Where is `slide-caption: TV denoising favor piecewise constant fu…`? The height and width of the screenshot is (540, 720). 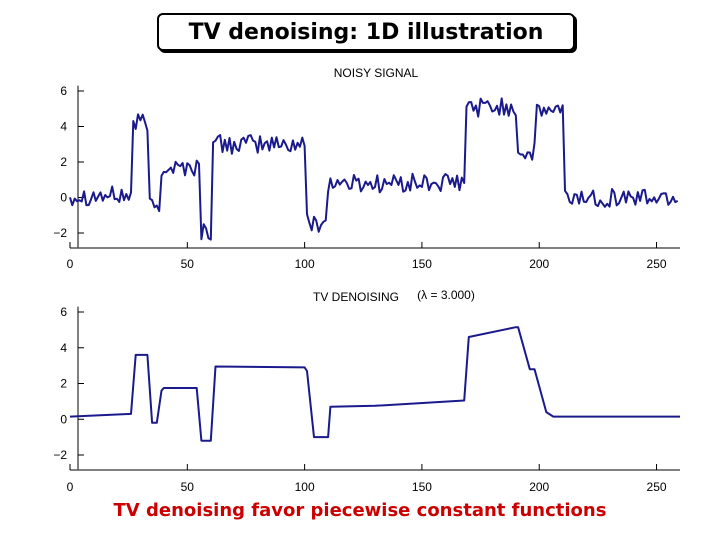
slide-caption: TV denoising favor piecewise constant fu… is located at coordinates (360, 510).